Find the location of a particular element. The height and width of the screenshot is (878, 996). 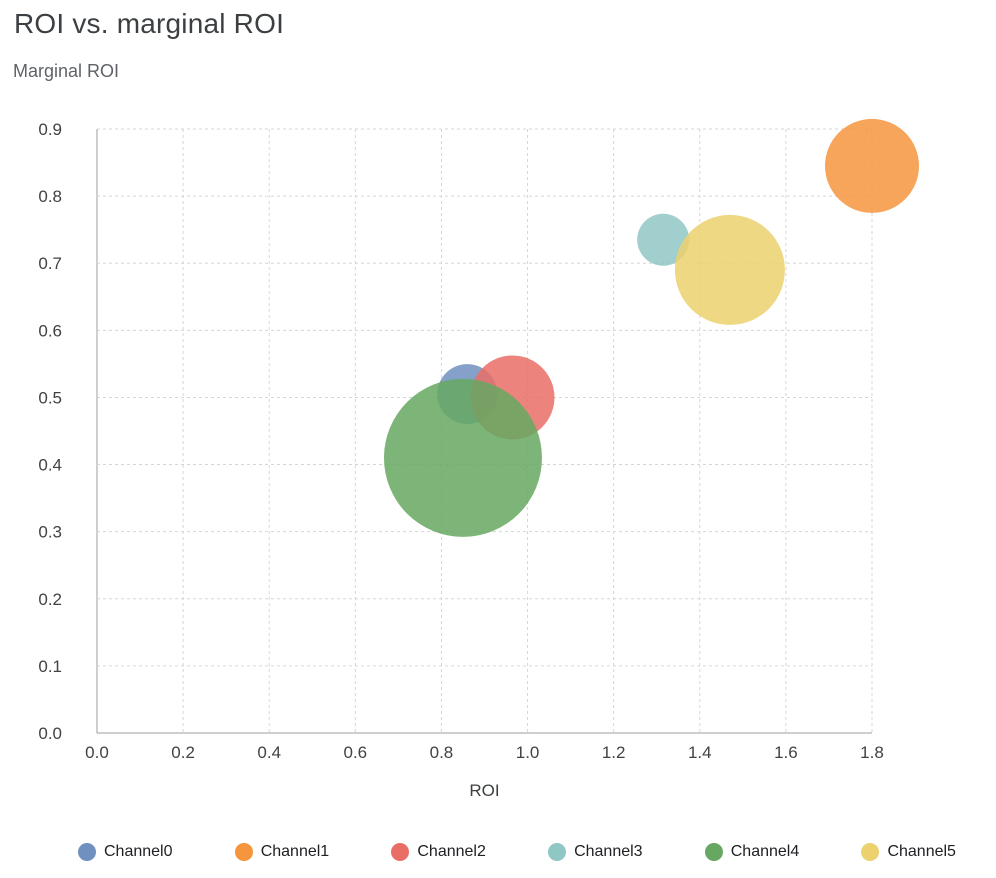

legend-item-channel5: Channel5 is located at coordinates (908, 852).